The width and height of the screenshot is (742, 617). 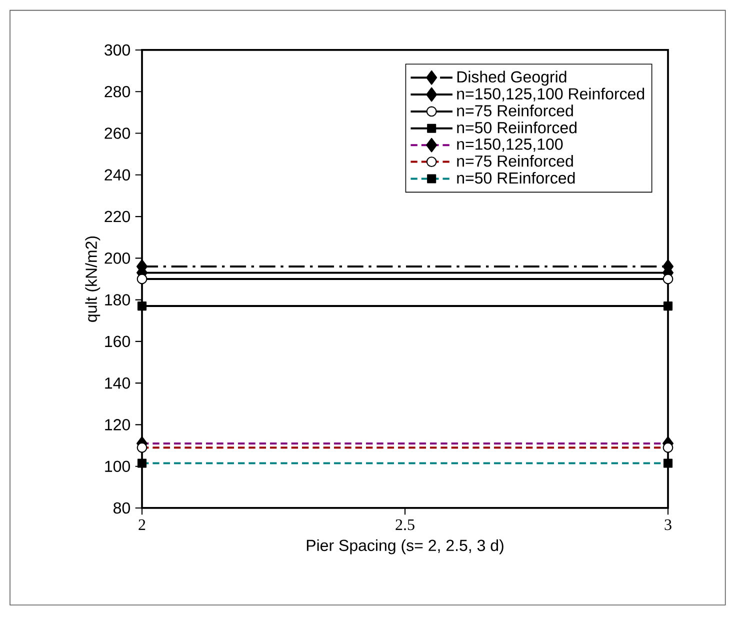 I want to click on x-tick-label: 2, so click(x=142, y=524).